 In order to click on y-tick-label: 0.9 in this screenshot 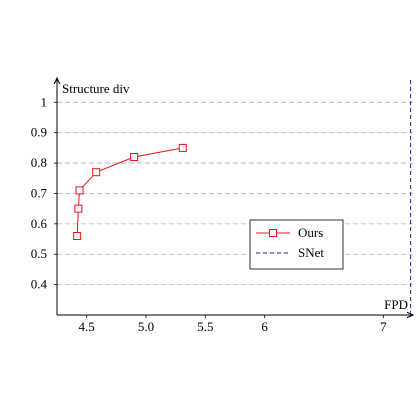, I will do `click(39, 132)`.